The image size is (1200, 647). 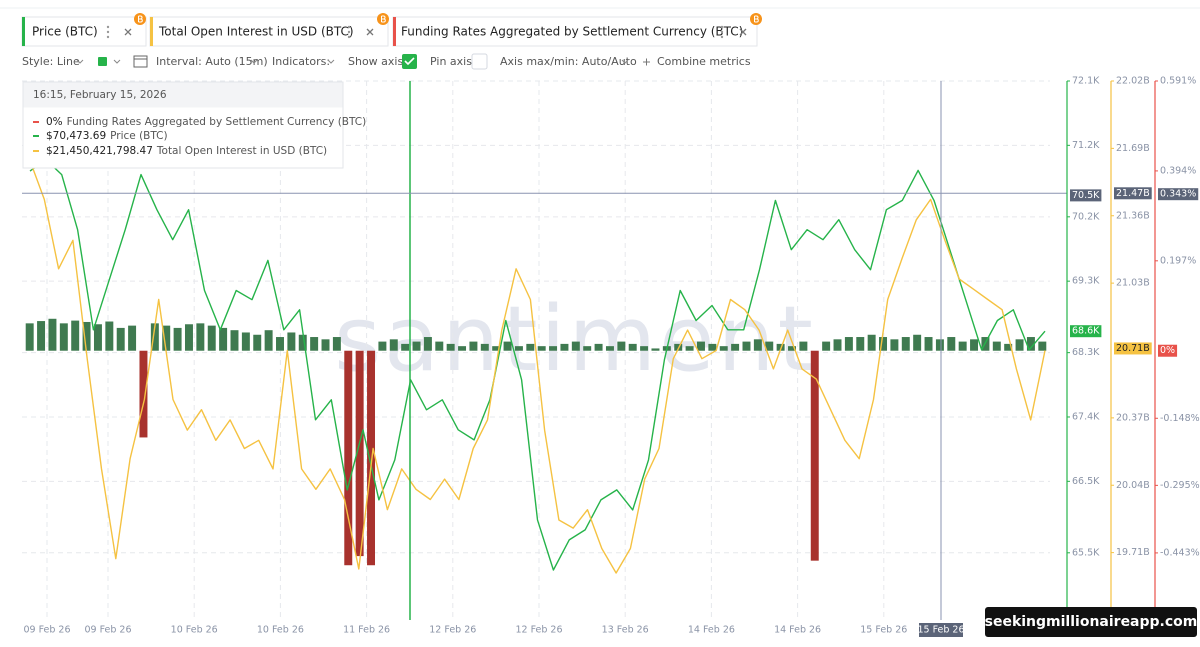 What do you see at coordinates (1086, 145) in the screenshot?
I see `y-tick-label: 71.2K` at bounding box center [1086, 145].